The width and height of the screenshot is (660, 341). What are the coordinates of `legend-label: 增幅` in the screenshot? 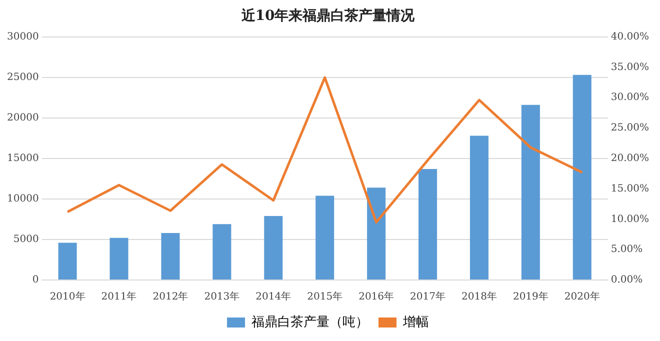 It's located at (415, 322).